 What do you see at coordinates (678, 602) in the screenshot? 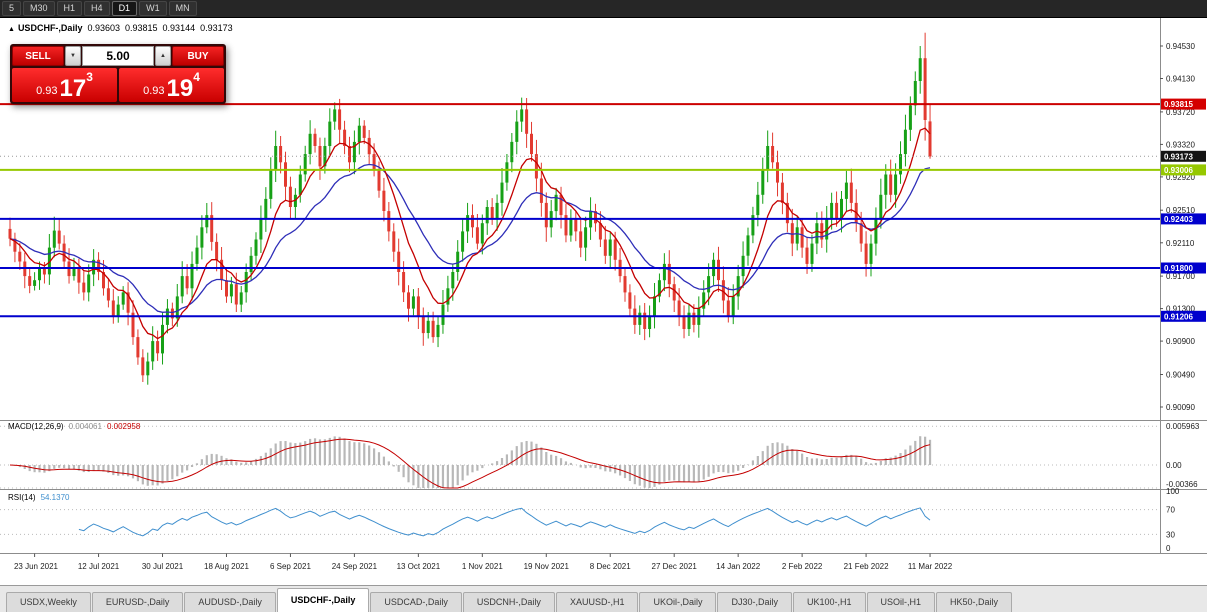
I see `symbol-tab-ukoil: UKOil-,Daily` at bounding box center [678, 602].